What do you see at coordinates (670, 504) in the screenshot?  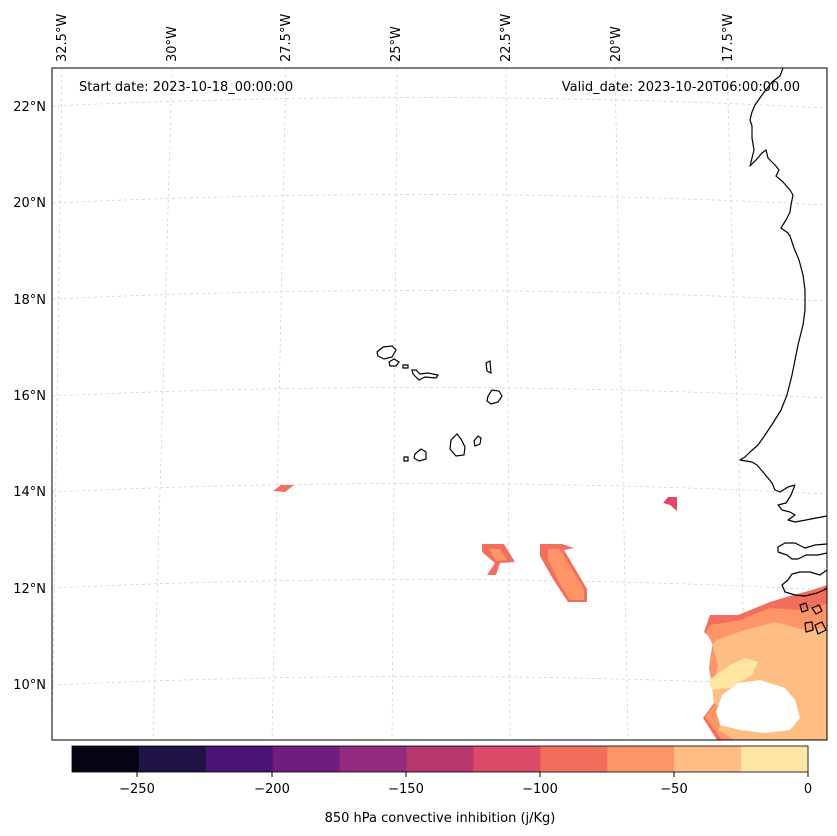 I see `cin-patch-east` at bounding box center [670, 504].